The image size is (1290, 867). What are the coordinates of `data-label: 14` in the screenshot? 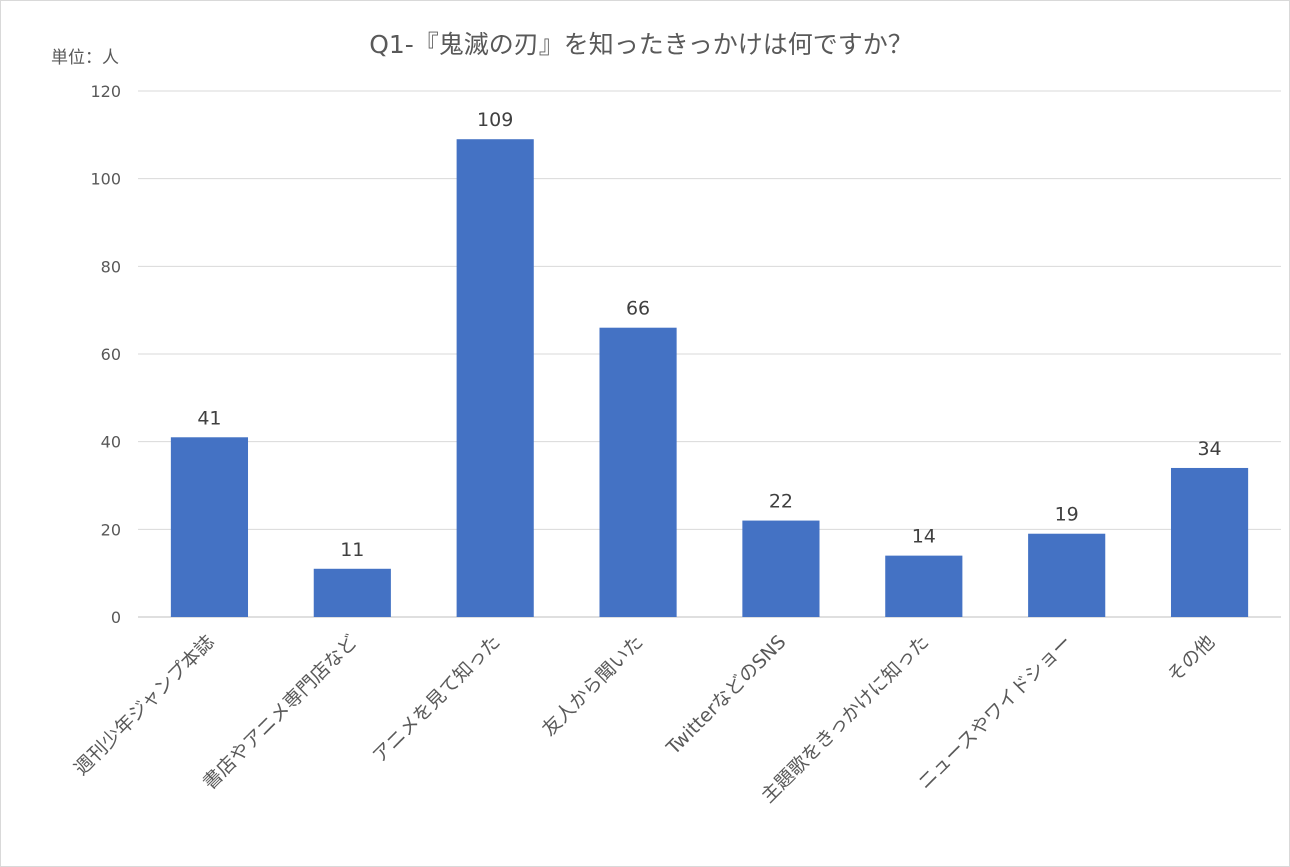 It's located at (924, 537).